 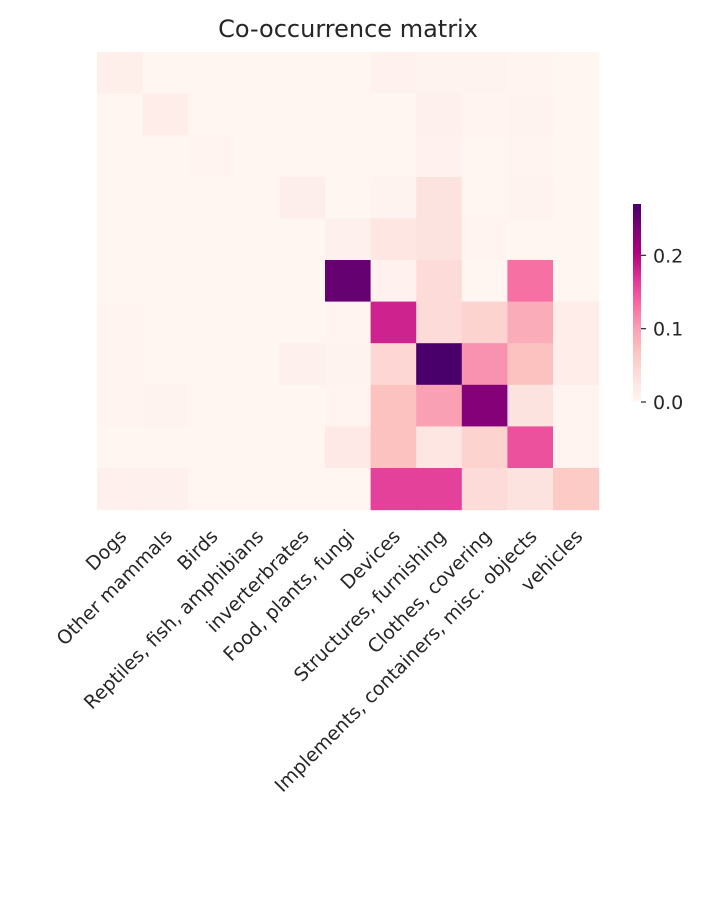 What do you see at coordinates (658, 309) in the screenshot?
I see `colorbar: 0.0 0.1 0.2` at bounding box center [658, 309].